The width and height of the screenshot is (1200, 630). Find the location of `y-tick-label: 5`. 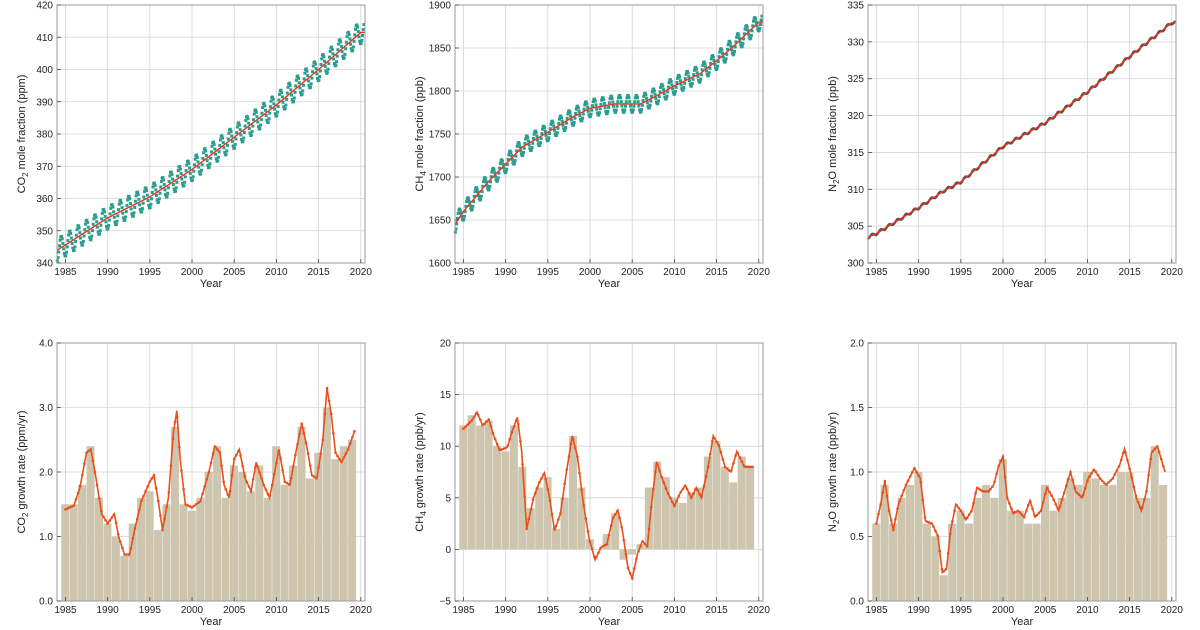

y-tick-label: 5 is located at coordinates (448, 498).